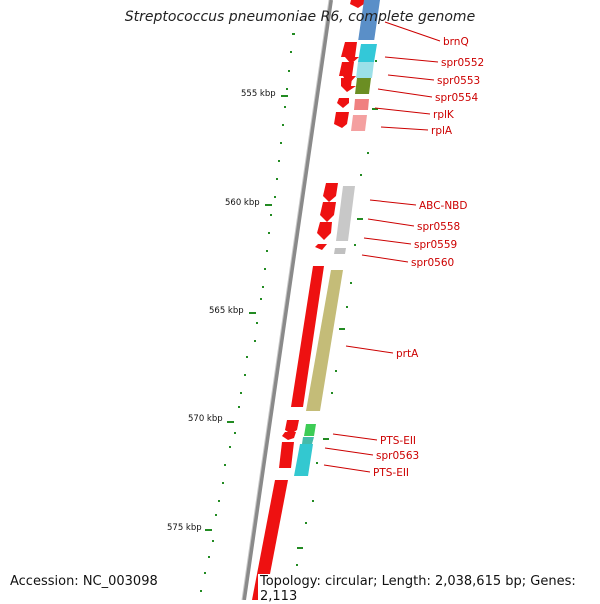  Describe the element at coordinates (442, 131) in the screenshot. I see `gene-label: rplA` at that location.